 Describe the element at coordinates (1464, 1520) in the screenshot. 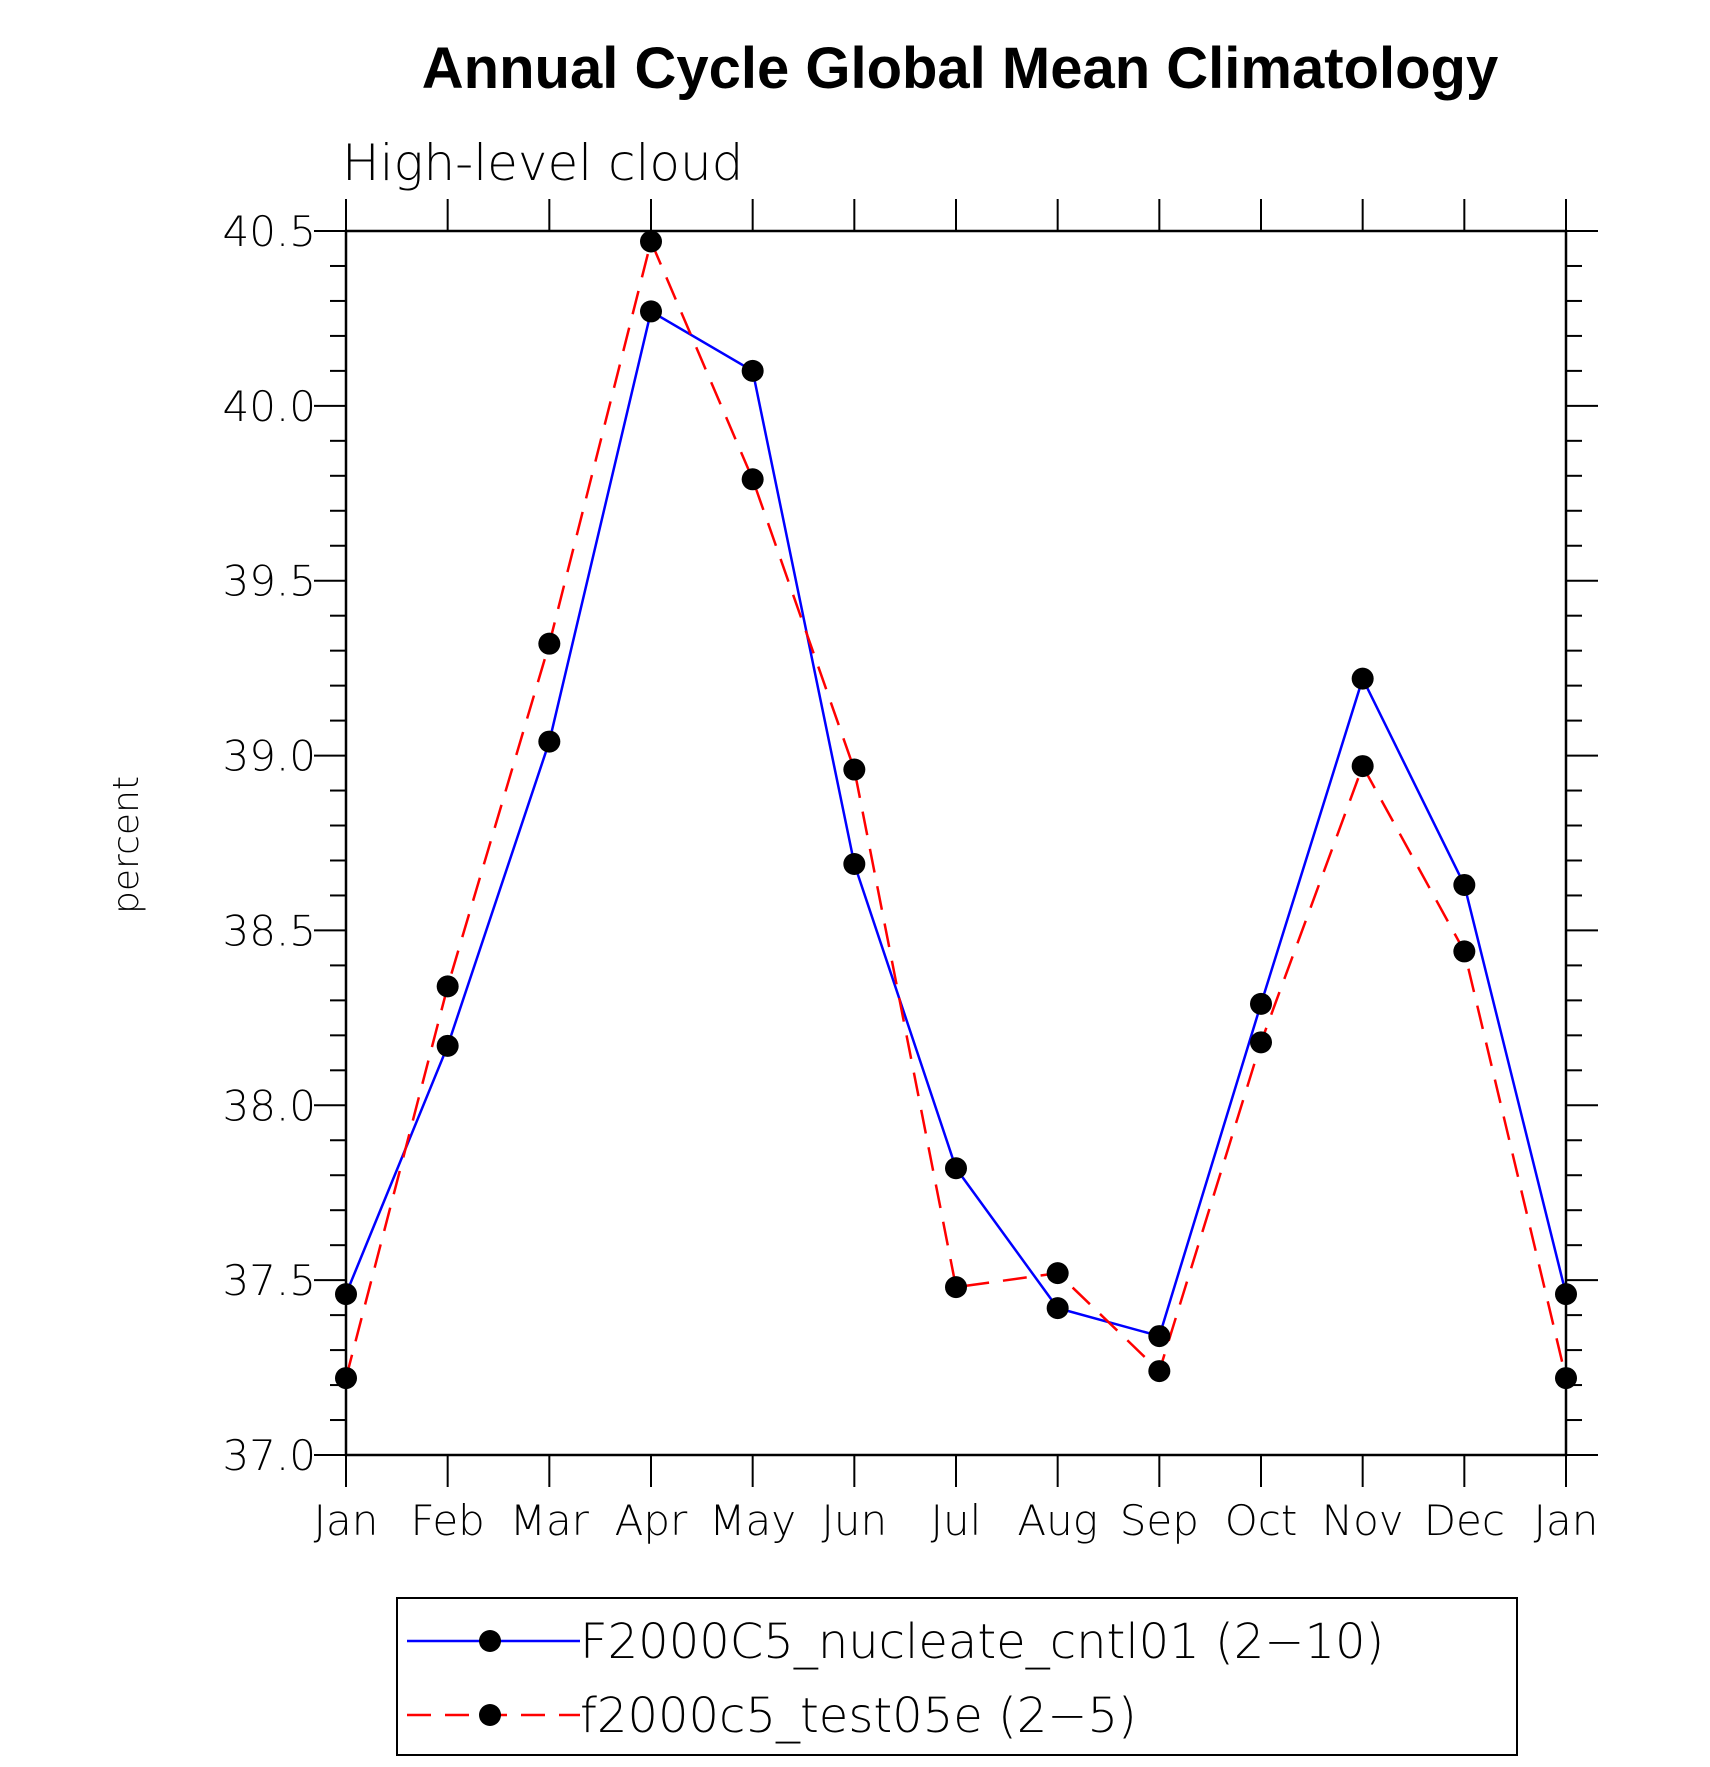

I see `x-tick-label: Dec` at that location.